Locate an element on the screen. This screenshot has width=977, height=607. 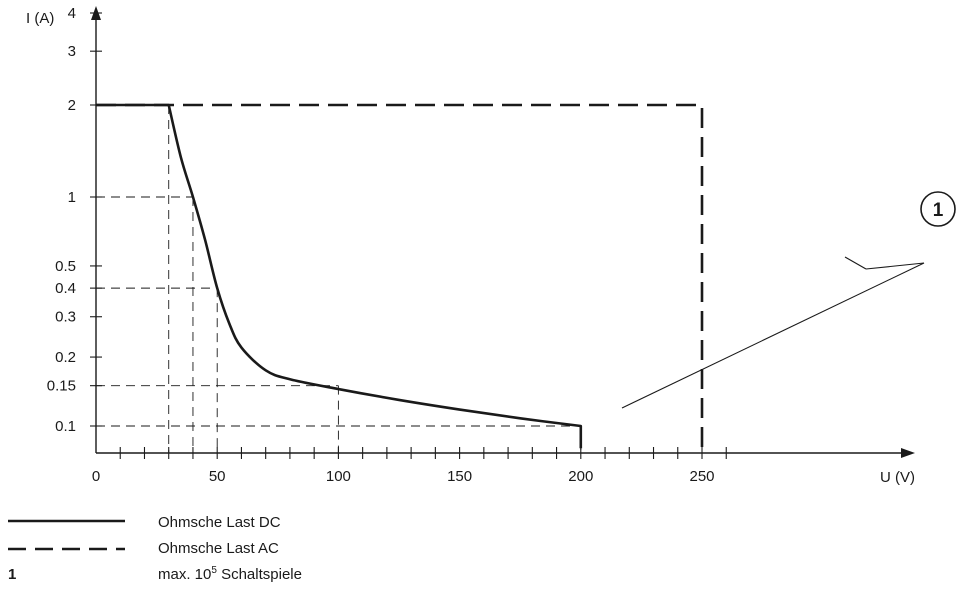
legend-item-note: 1 max. 105 Schaltspiele is located at coordinates (218, 576).